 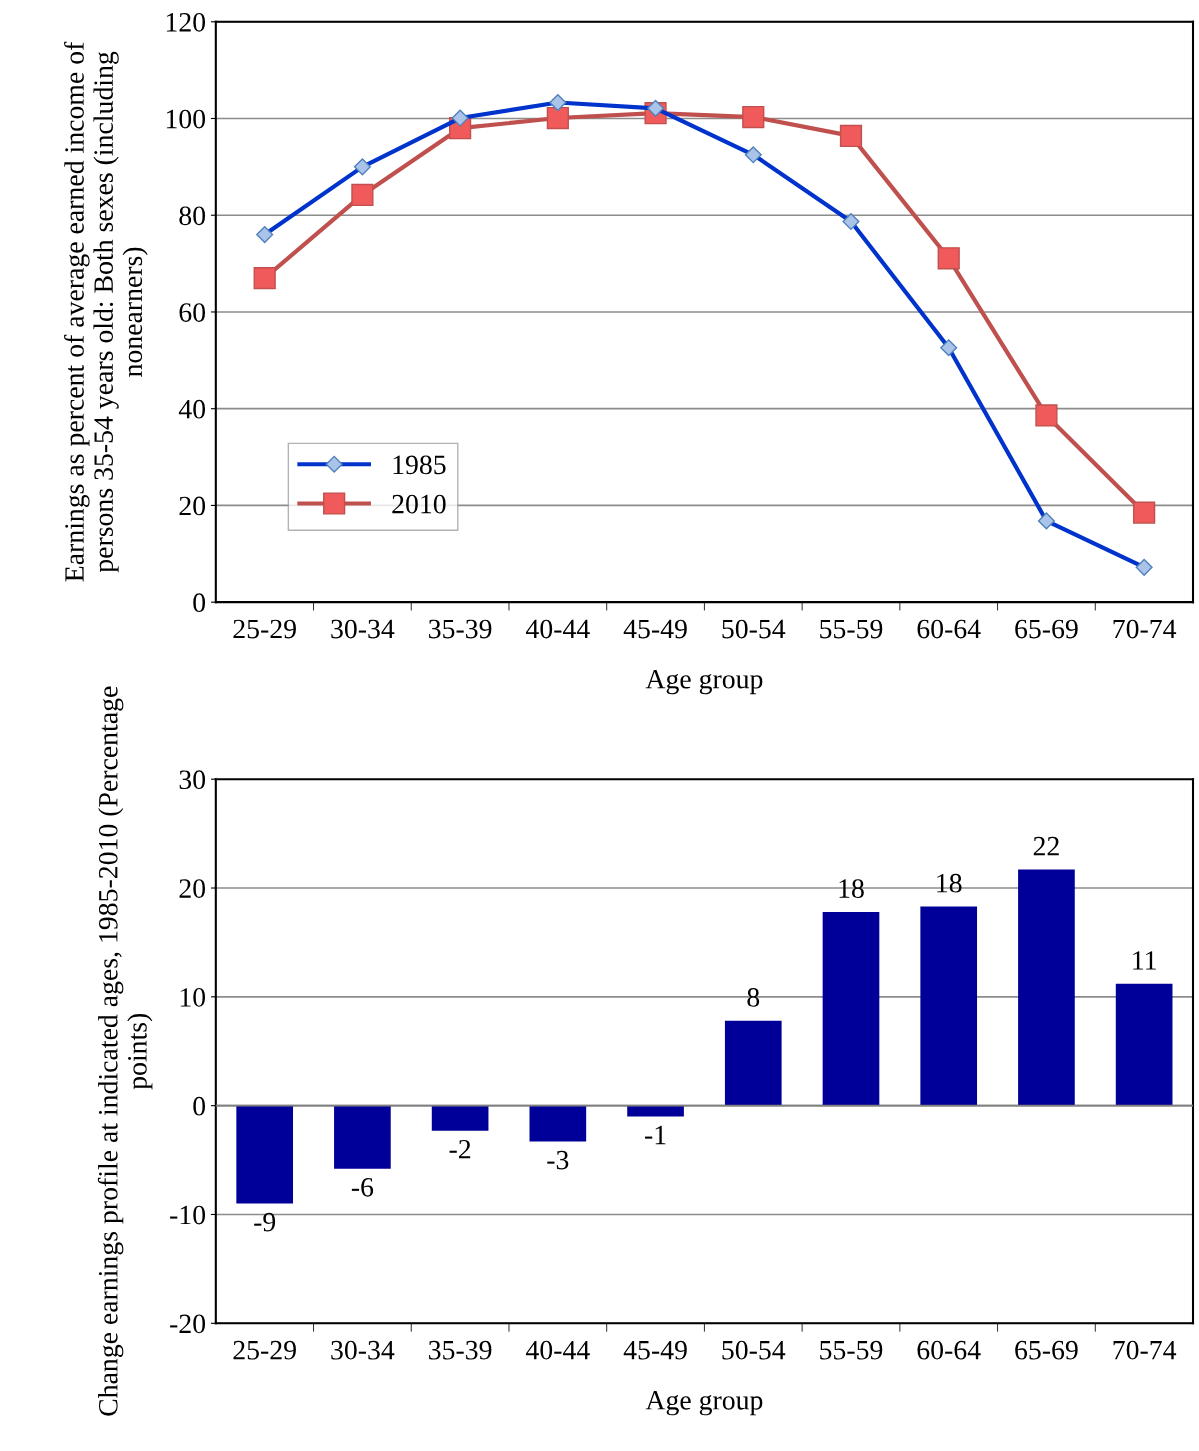 I want to click on y-axis-title: Earnings as percent of average earned income of persons 35-54 years old: Both sexes (including nonearners), so click(x=106, y=311).